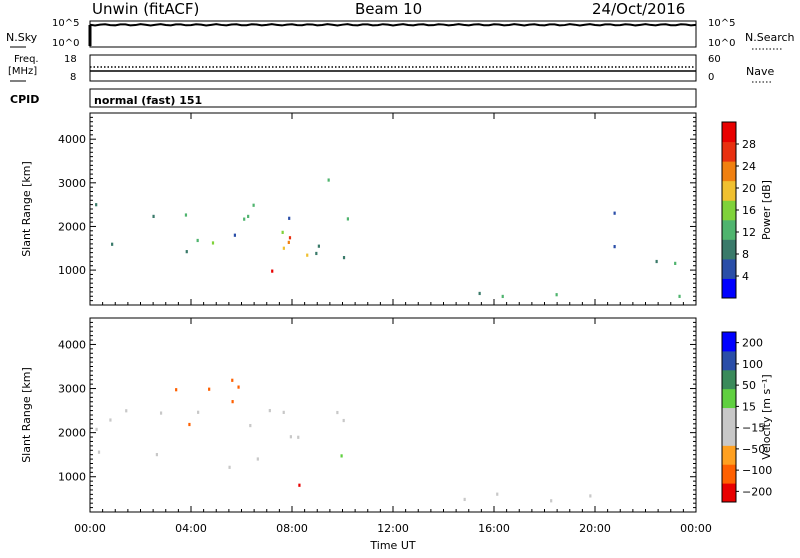 Image resolution: width=800 pixels, height=558 pixels. What do you see at coordinates (148, 100) in the screenshot?
I see `cpid-value: normal (fast) 151` at bounding box center [148, 100].